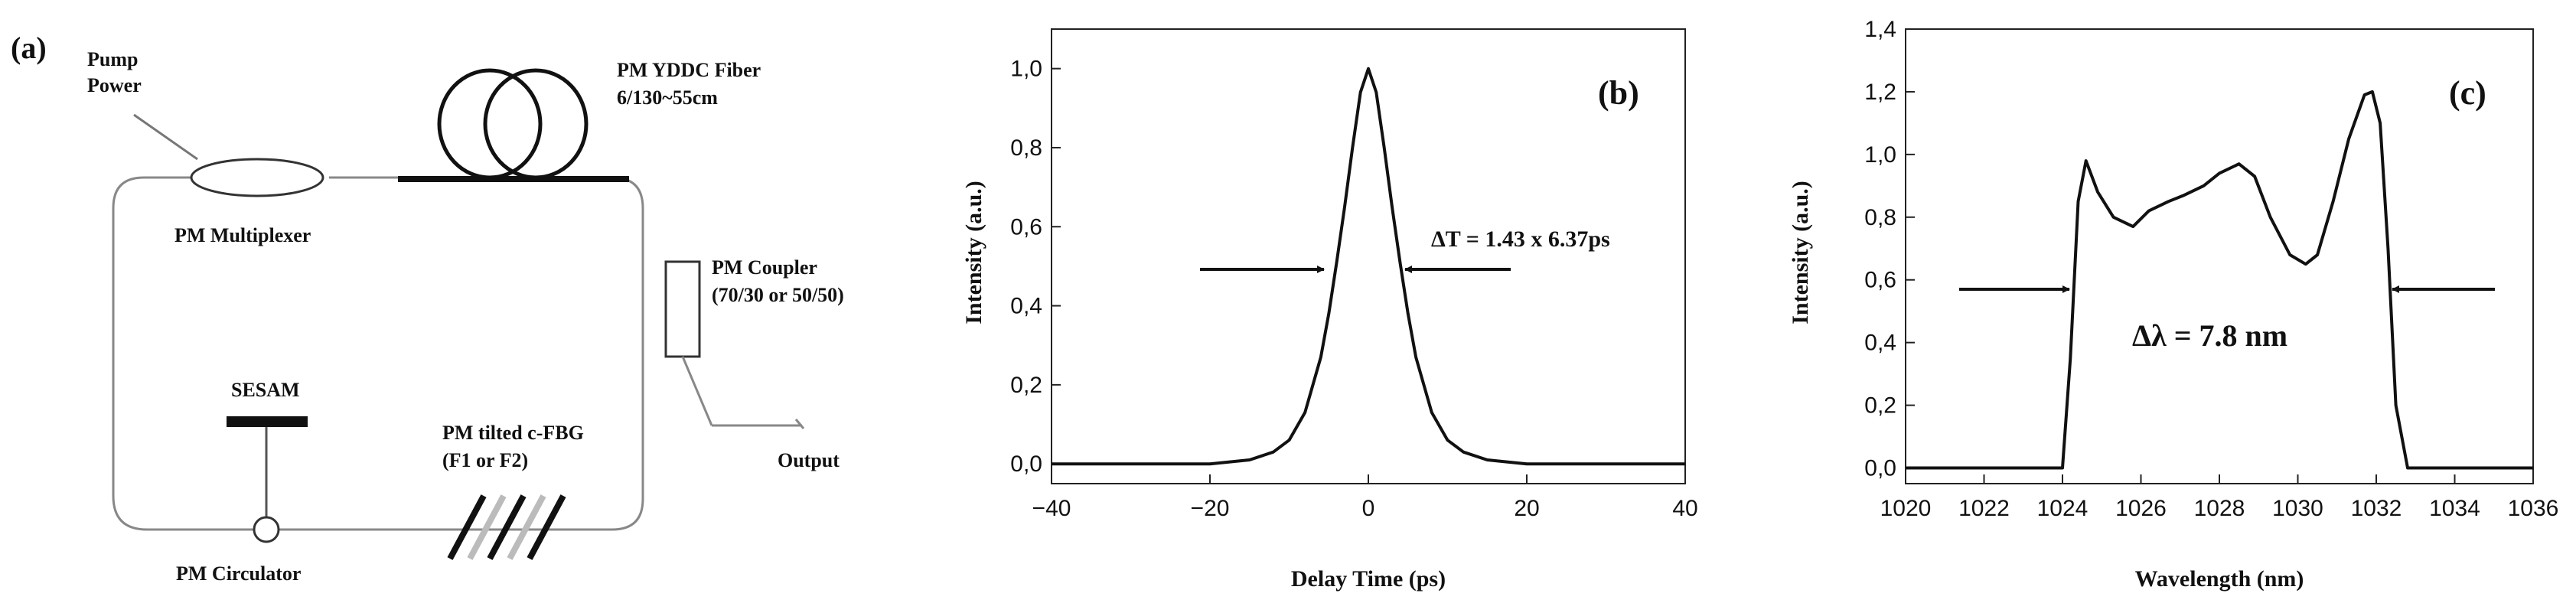 The image size is (2576, 603). I want to click on chart-c-ytick-label: 0,4, so click(1880, 344).